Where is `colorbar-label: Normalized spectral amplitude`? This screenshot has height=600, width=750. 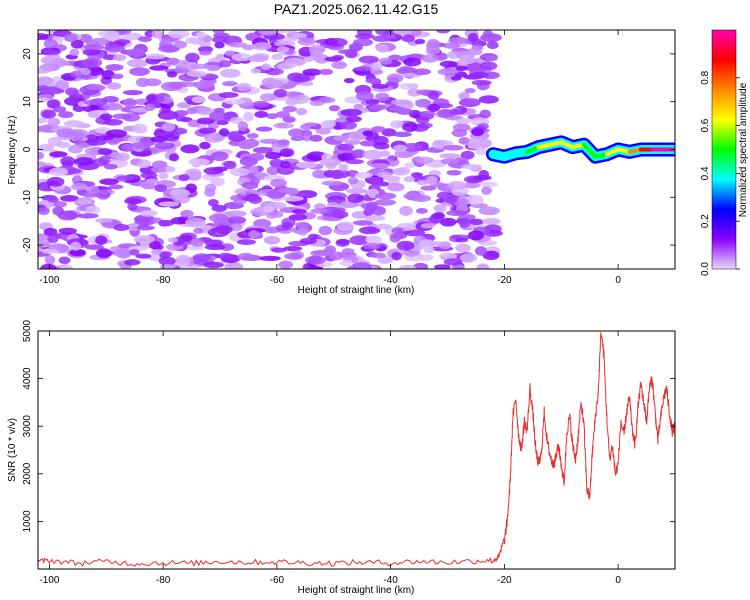 colorbar-label: Normalized spectral amplitude is located at coordinates (743, 149).